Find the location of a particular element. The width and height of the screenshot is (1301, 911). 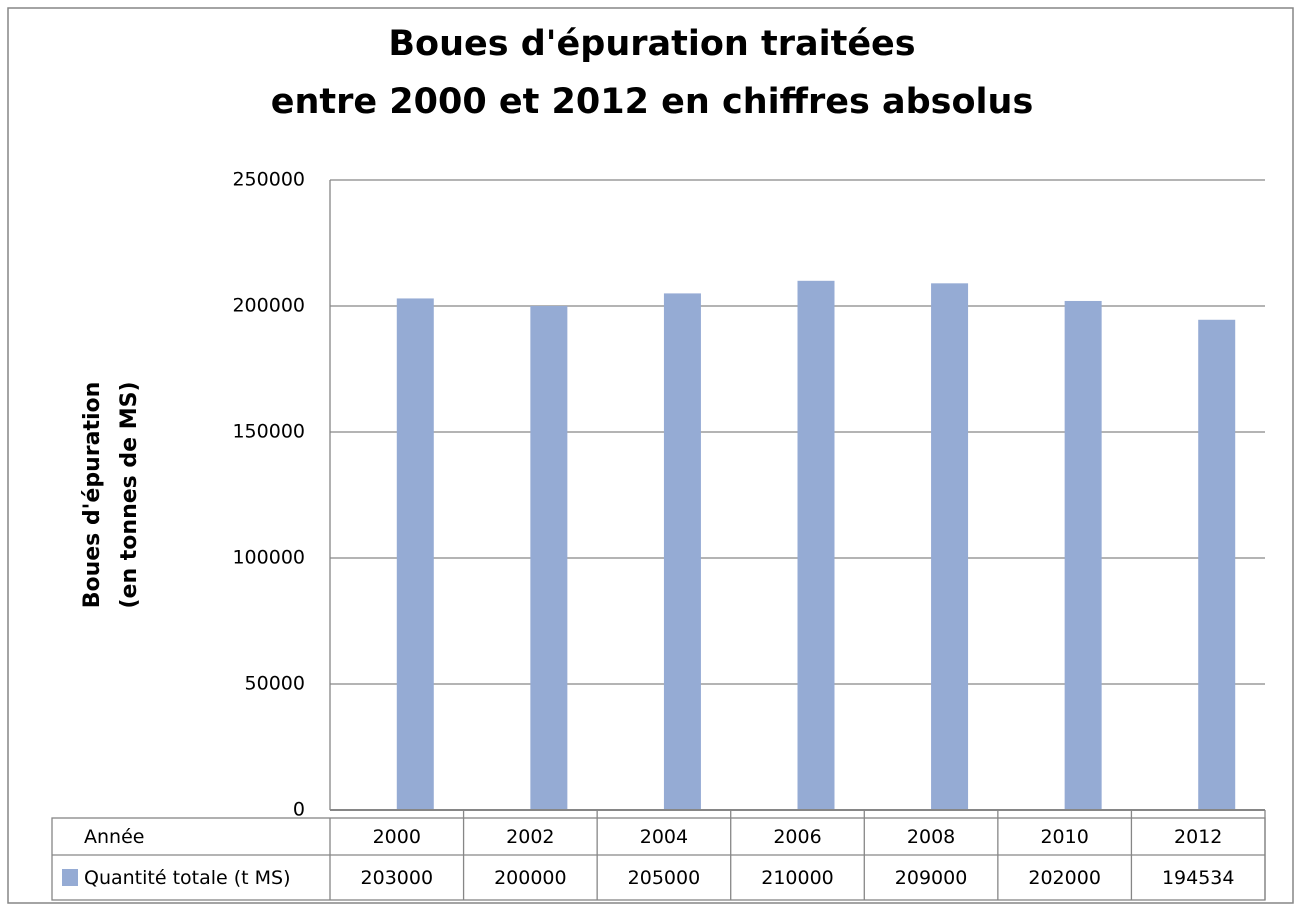

y-tick-label: 200000 is located at coordinates (268, 306).